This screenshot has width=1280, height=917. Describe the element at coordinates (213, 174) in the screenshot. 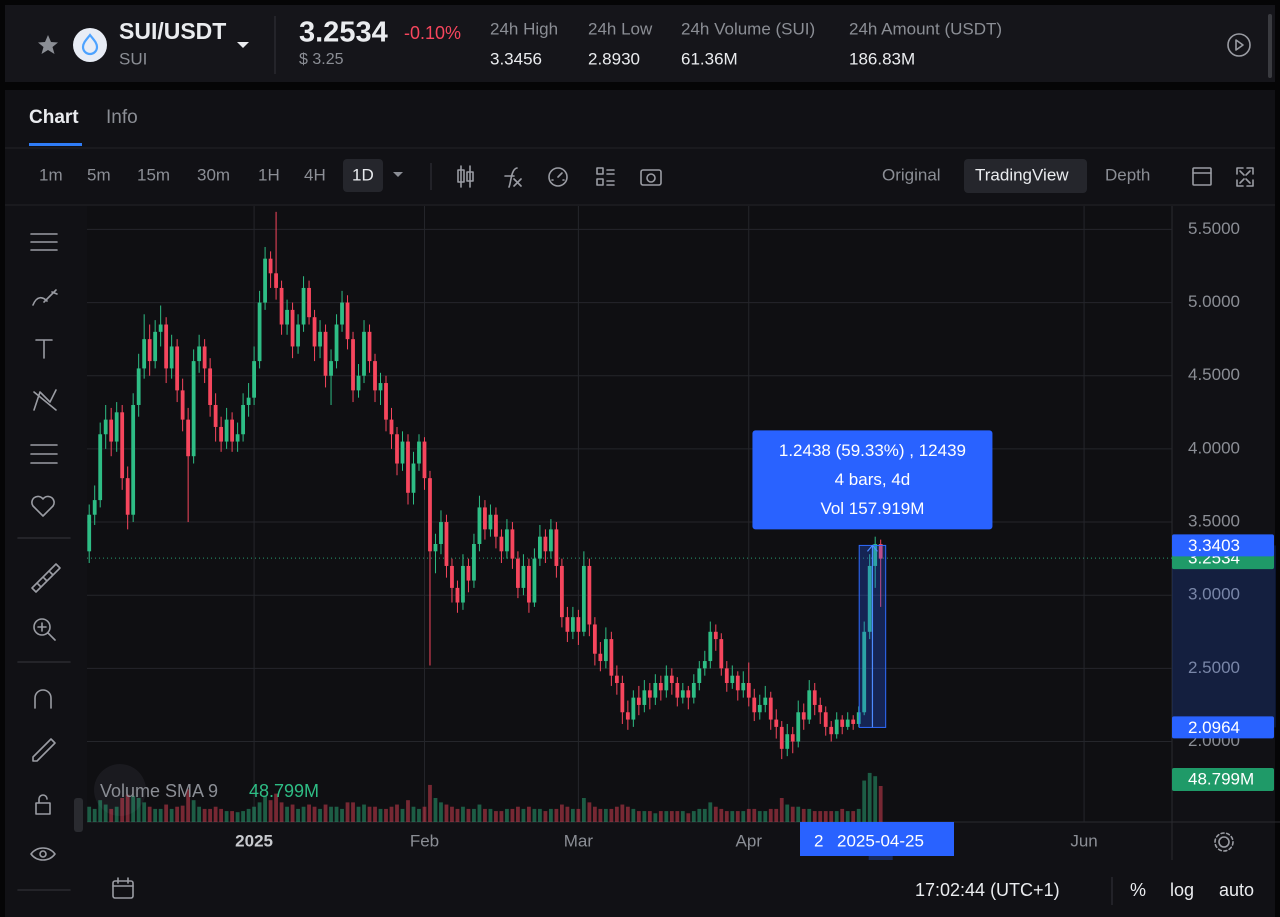

I see `interval: 30m` at that location.